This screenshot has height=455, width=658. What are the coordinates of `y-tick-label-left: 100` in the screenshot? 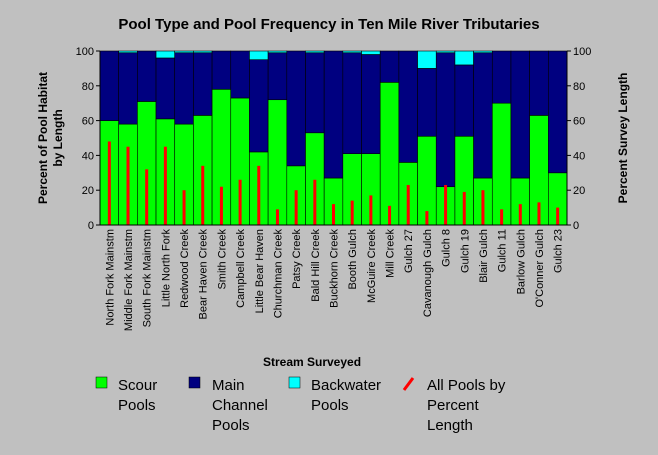 It's located at (85, 52).